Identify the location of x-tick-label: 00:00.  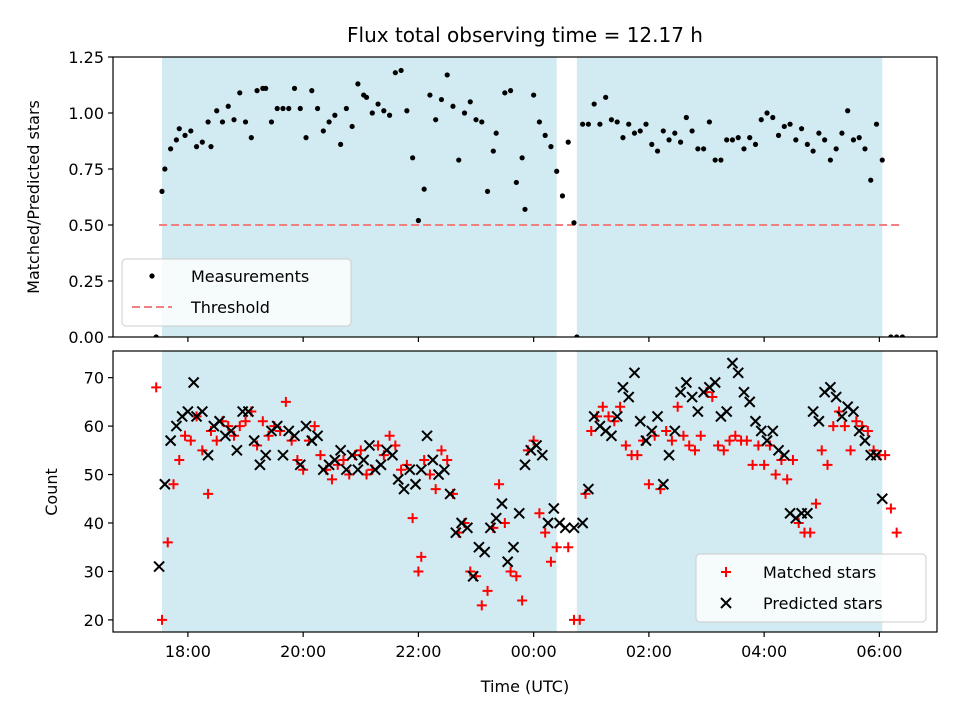
(534, 651).